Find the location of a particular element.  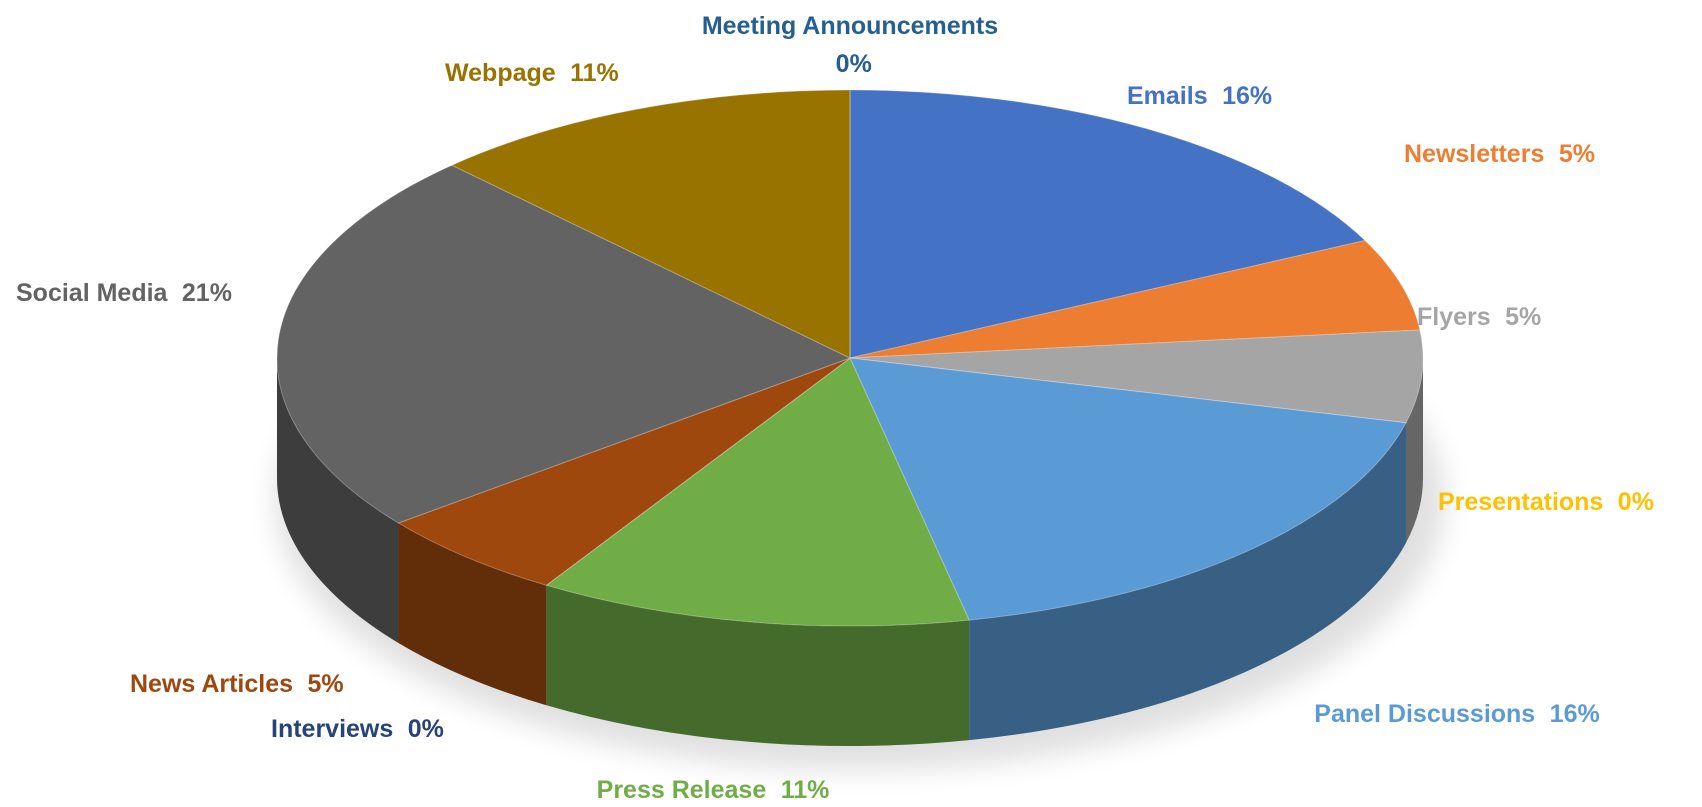

label-name: Press Release is located at coordinates (681, 790).